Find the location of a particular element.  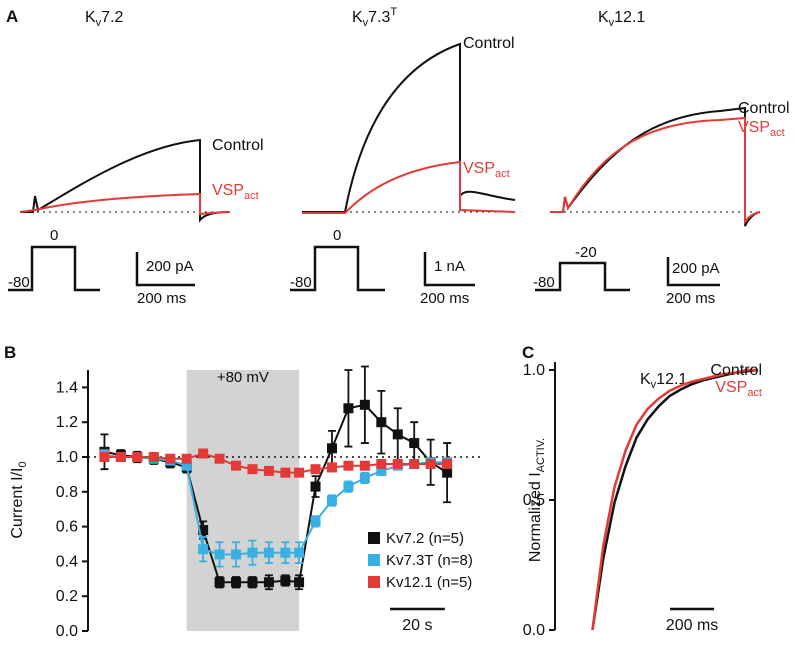

legend-label: Kv7.3T (n=8) is located at coordinates (429, 560).